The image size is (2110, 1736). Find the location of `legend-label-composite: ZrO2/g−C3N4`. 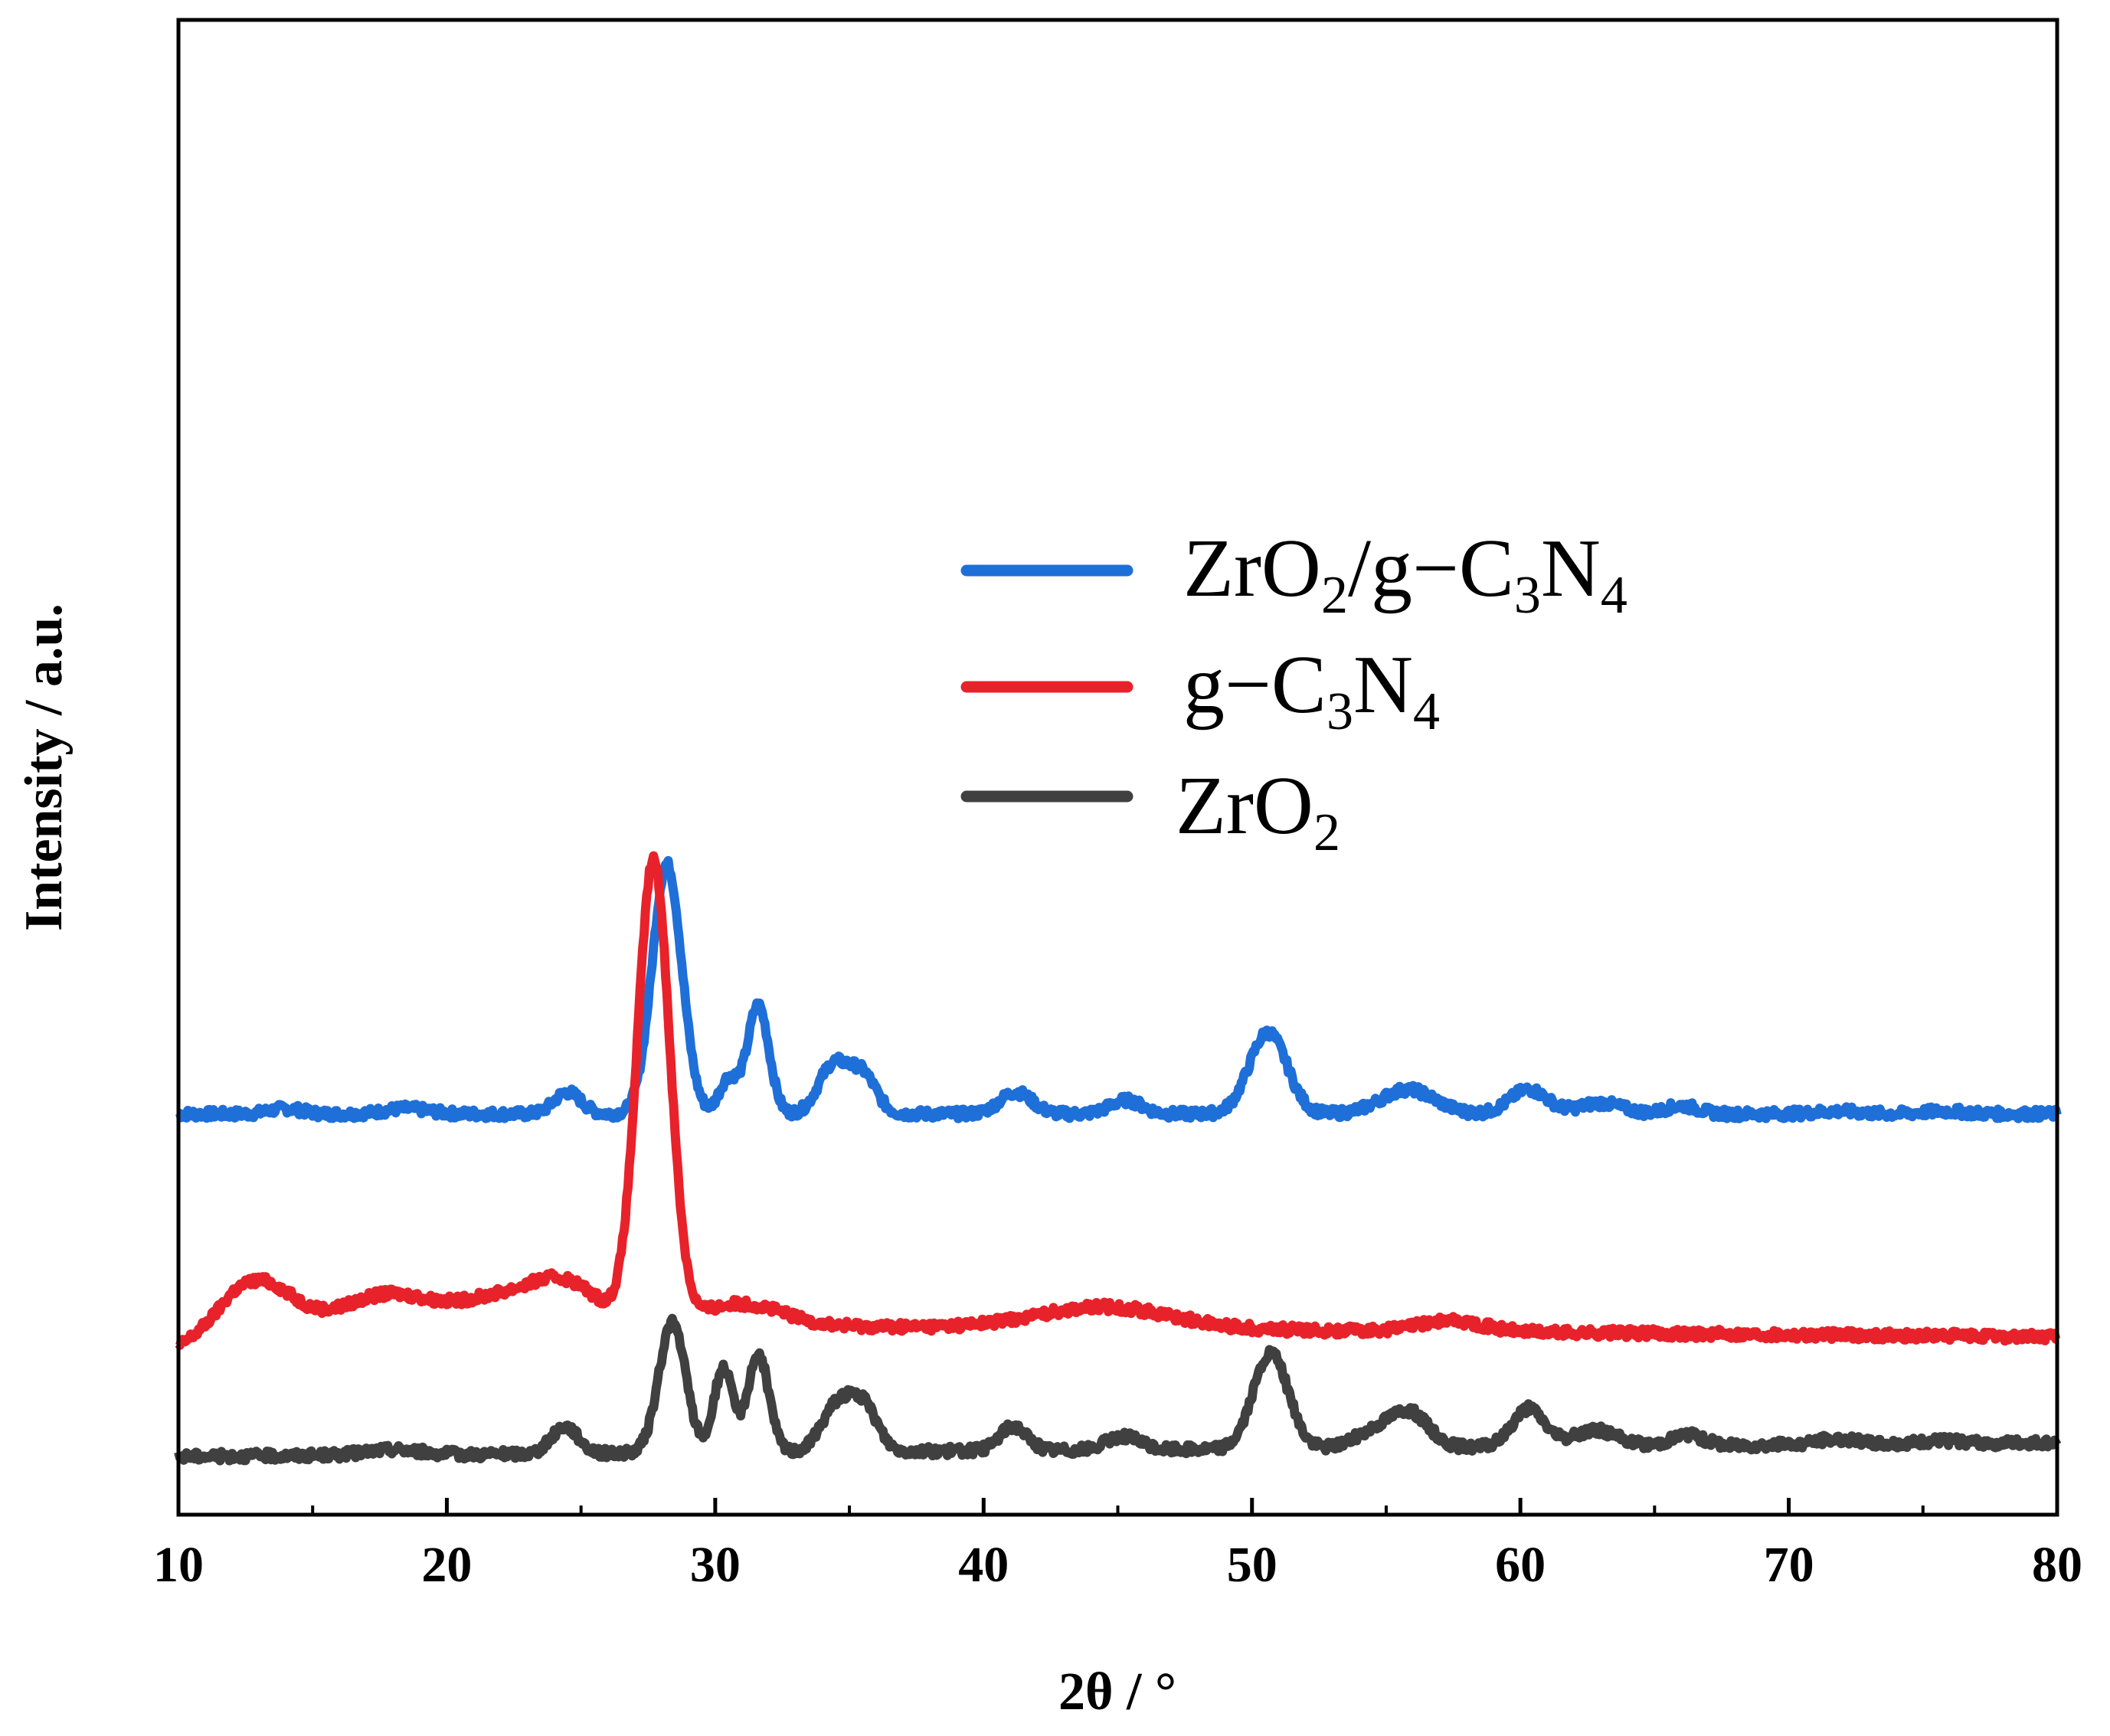

legend-label-composite: ZrO2/g−C3N4 is located at coordinates (1405, 574).